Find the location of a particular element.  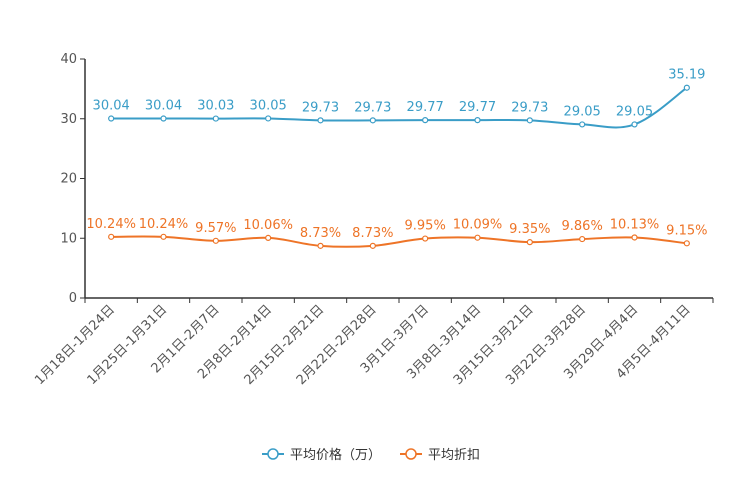

legend-label: 平均折扣 is located at coordinates (454, 455).